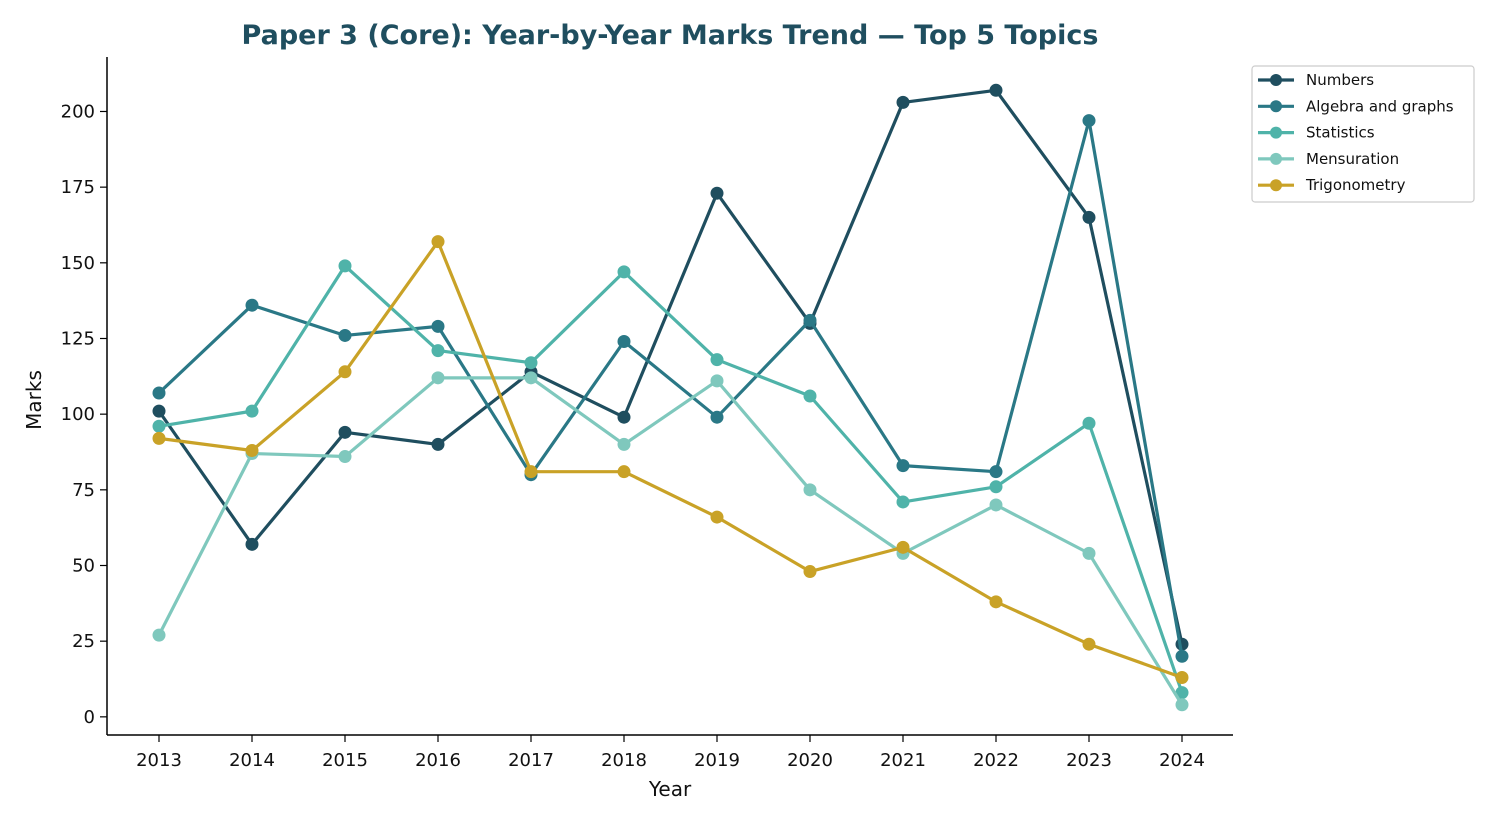 The height and width of the screenshot is (825, 1500). I want to click on legend-label-mensuration: Mensuration, so click(1352, 159).